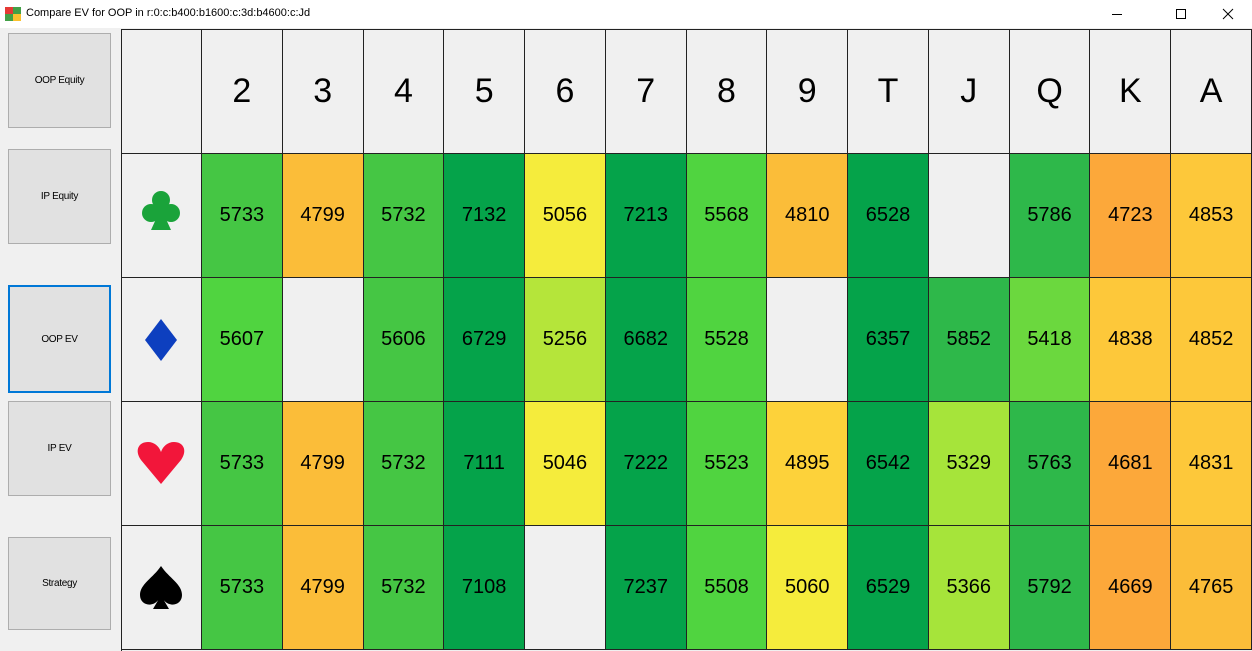  Describe the element at coordinates (888, 216) in the screenshot. I see `ev-cell: 6528` at that location.